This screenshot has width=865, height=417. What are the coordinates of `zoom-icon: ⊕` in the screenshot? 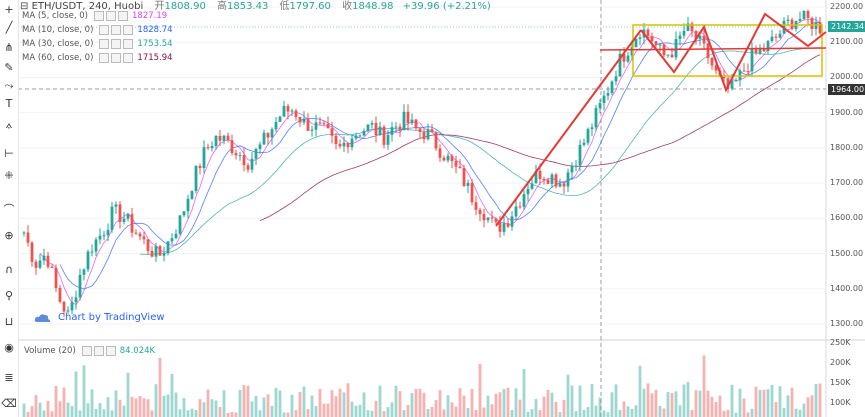 It's located at (9, 235).